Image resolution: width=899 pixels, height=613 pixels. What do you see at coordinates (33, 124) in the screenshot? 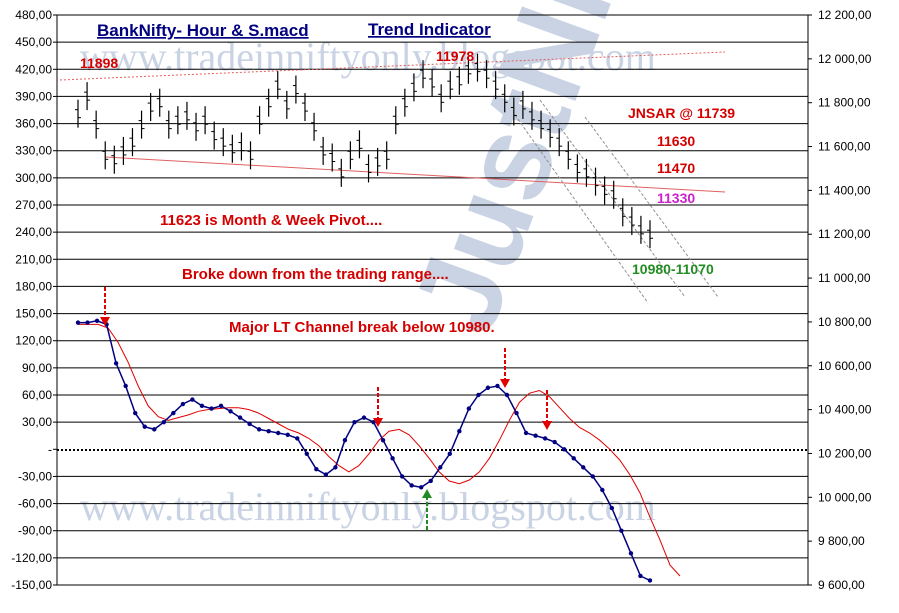
I see `left-tick-label: 360,00` at bounding box center [33, 124].